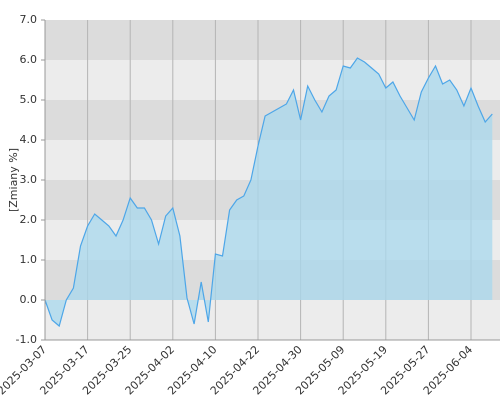 The height and width of the screenshot is (400, 500). I want to click on y-tick-label: 1.0, so click(29, 259).